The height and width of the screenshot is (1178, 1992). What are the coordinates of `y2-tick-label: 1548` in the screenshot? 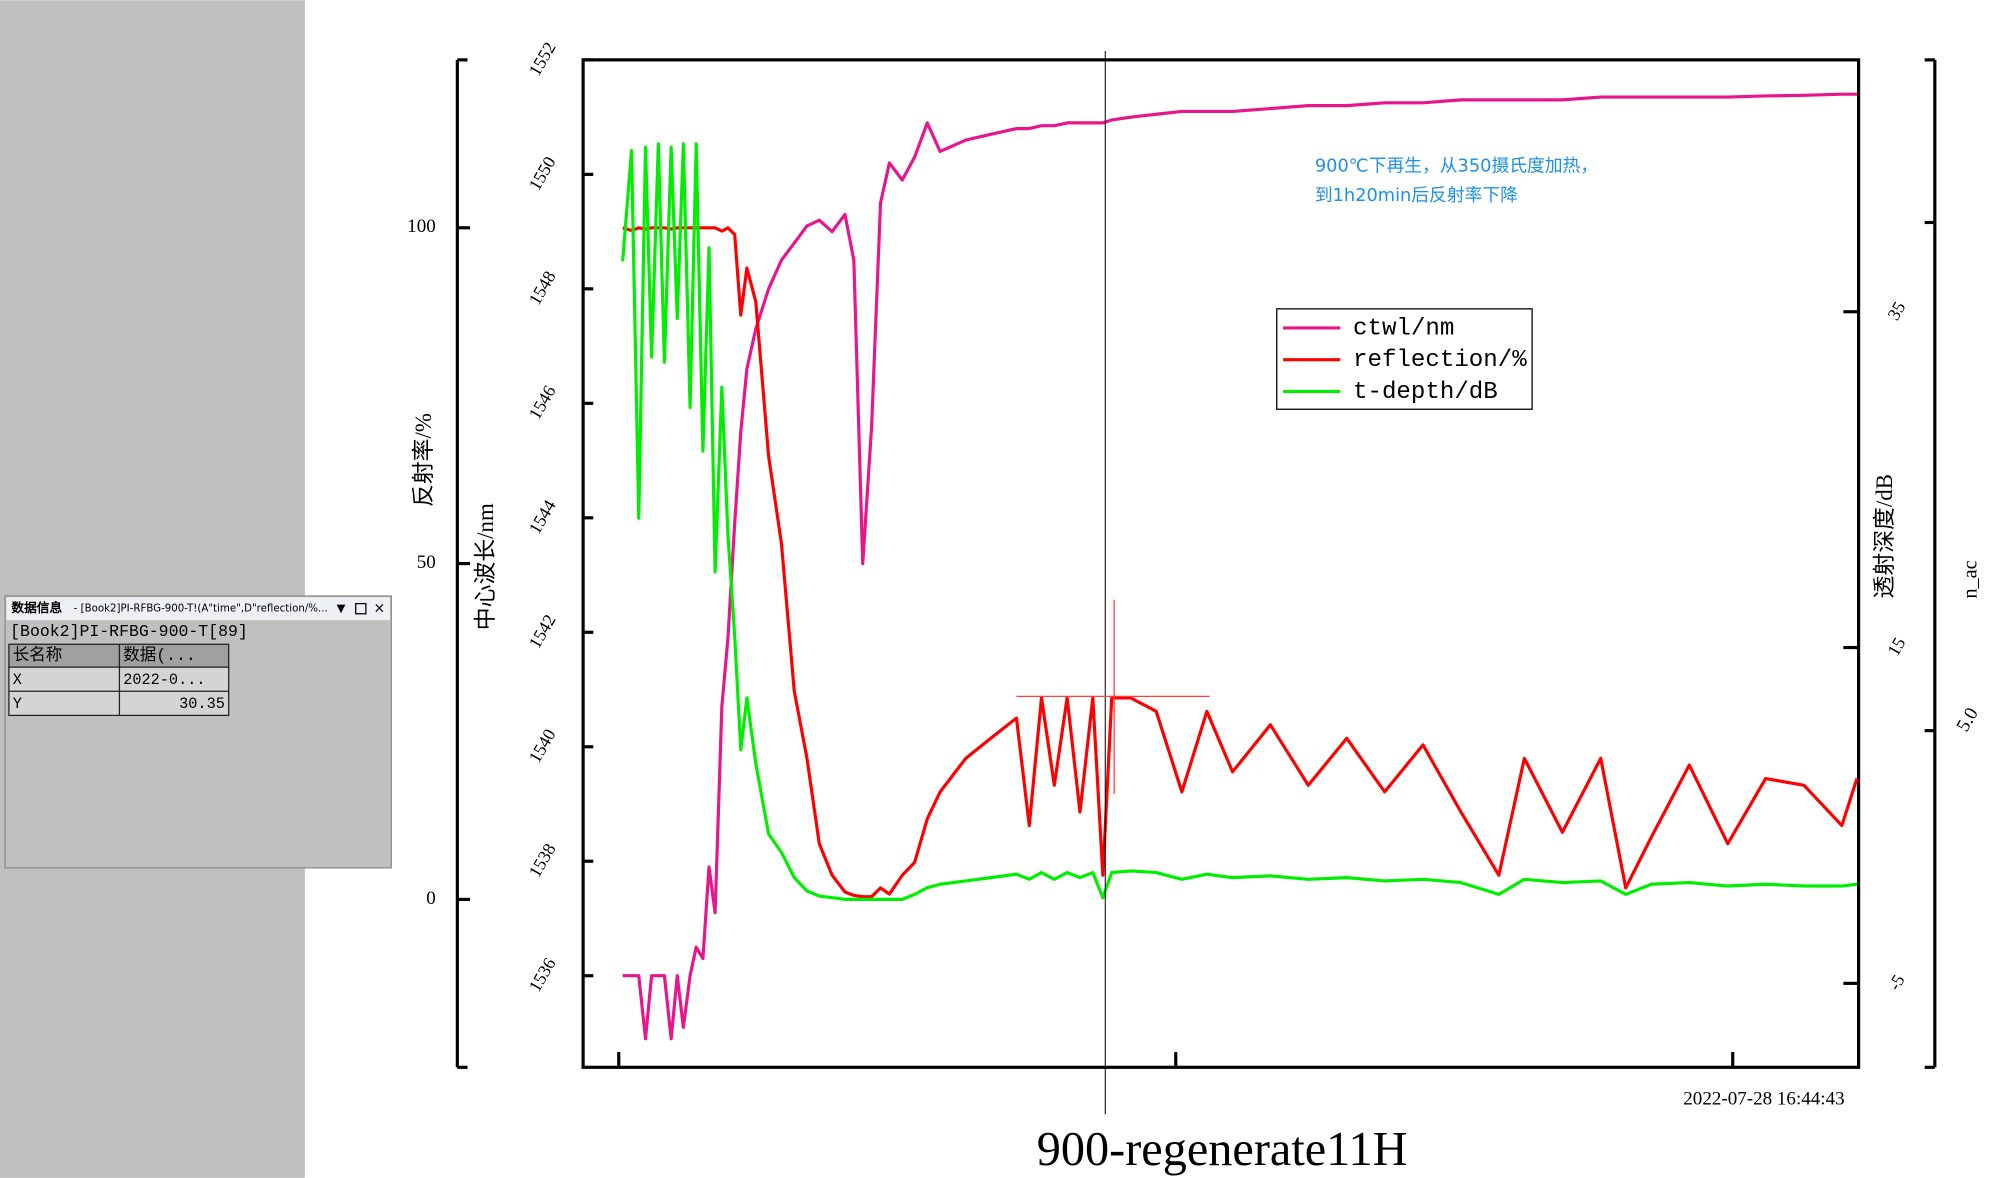 It's located at (542, 287).